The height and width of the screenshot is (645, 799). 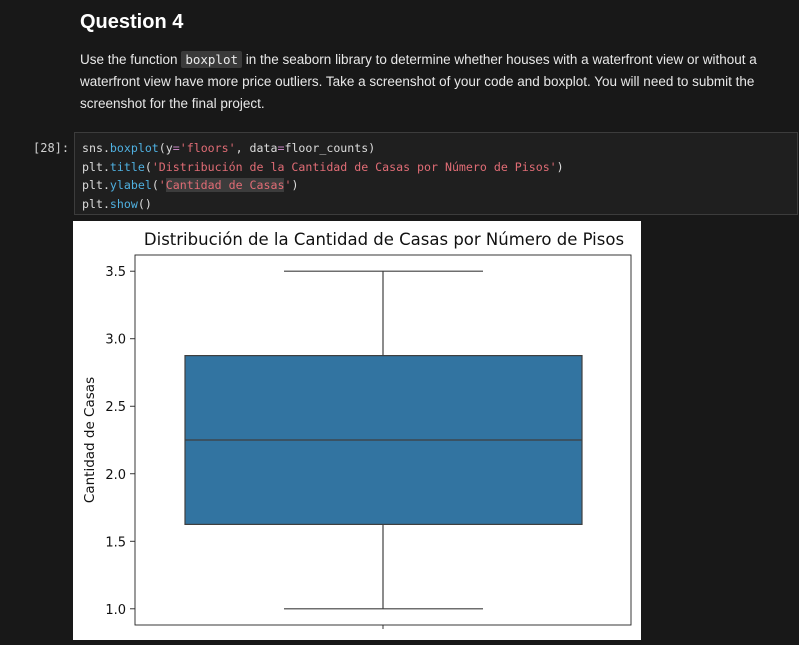 What do you see at coordinates (90, 440) in the screenshot?
I see `y-axis-label: Cantidad de Casas` at bounding box center [90, 440].